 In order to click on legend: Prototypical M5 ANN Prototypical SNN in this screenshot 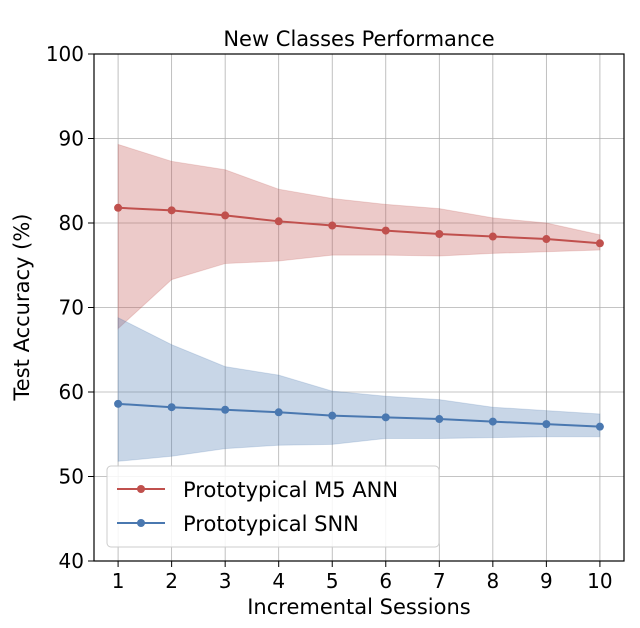, I will do `click(273, 506)`.